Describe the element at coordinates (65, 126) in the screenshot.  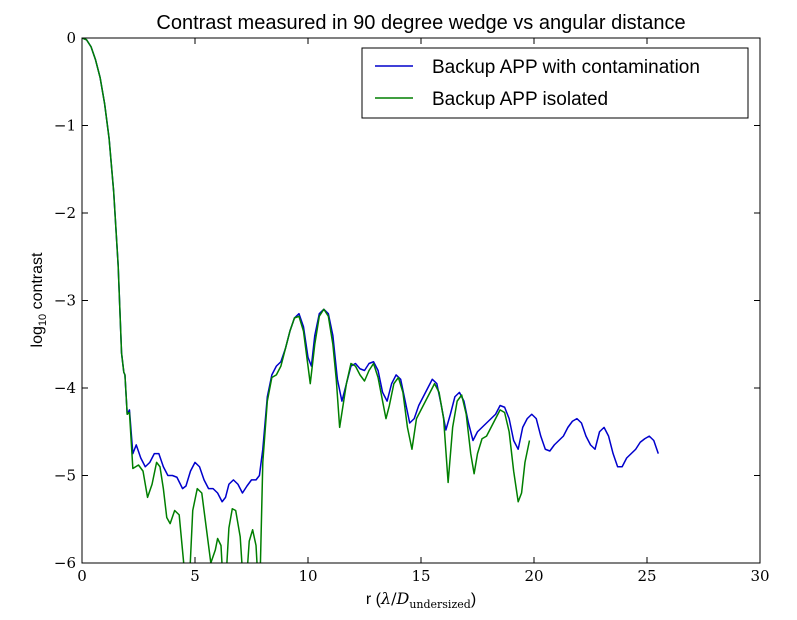
I see `y-tick-label-1: −1` at that location.